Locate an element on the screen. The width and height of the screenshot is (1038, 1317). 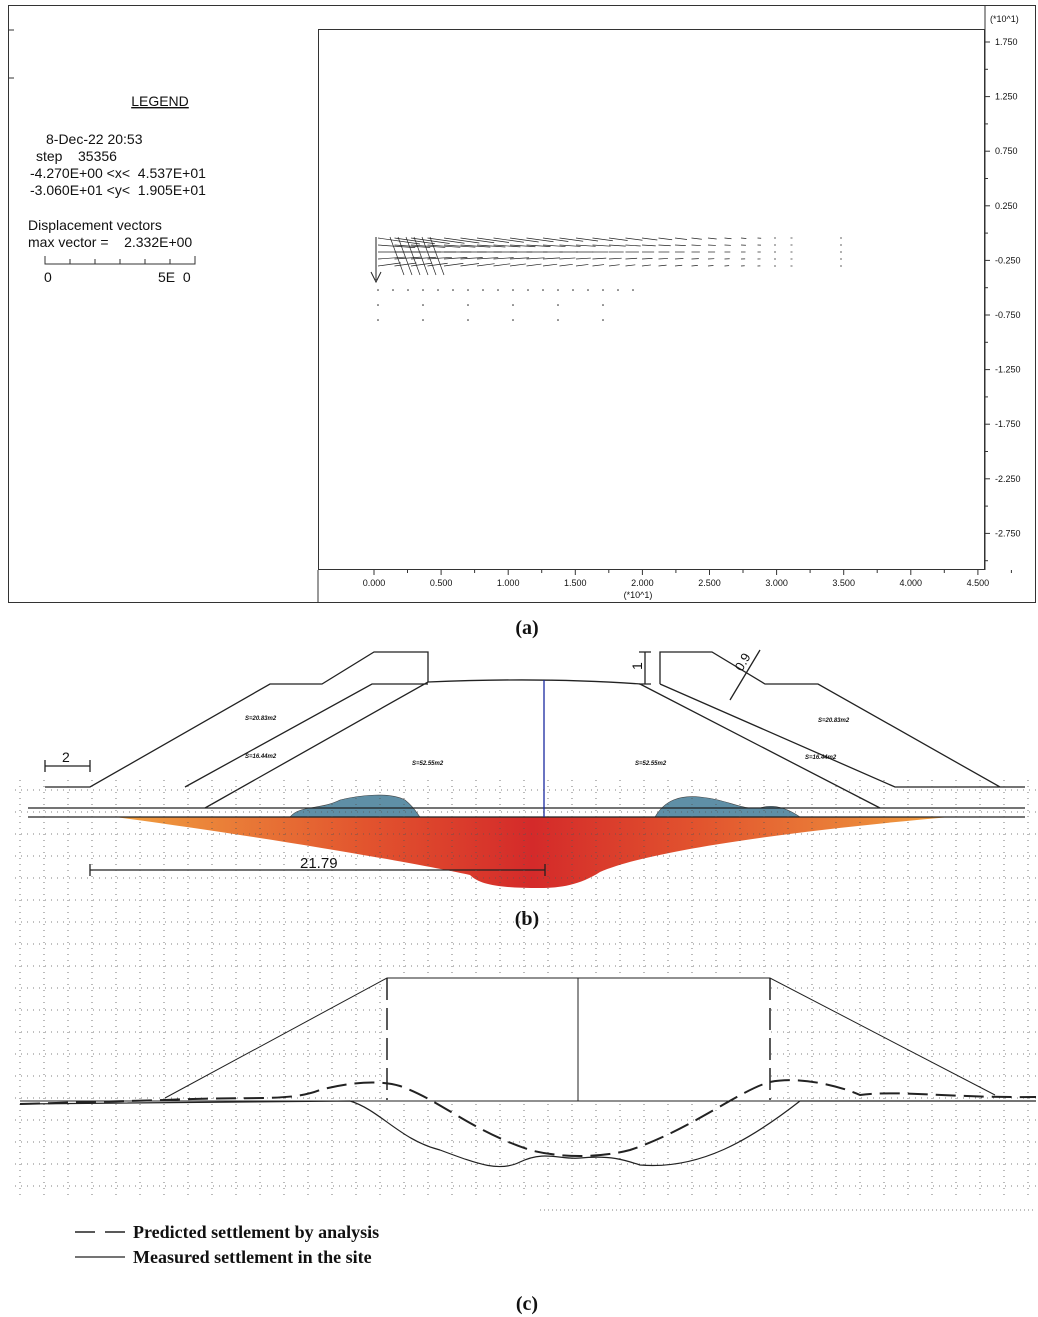
embankment-outline is located at coordinates (832, 730).